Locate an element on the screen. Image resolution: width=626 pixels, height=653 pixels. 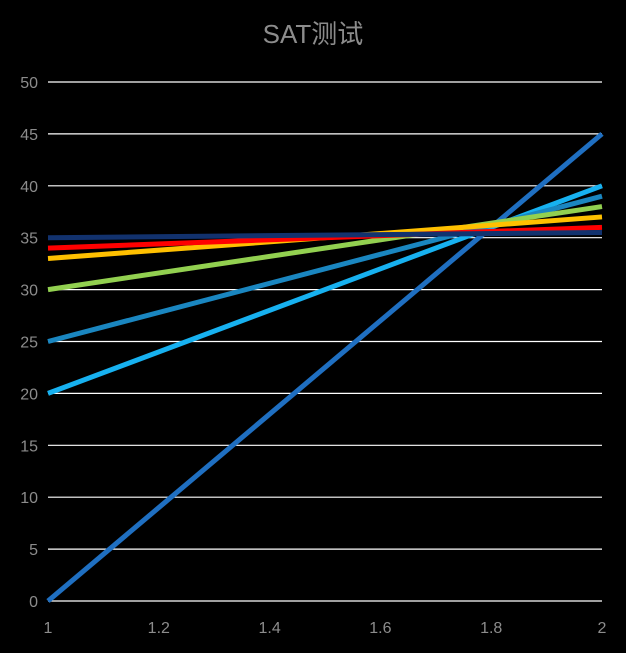
y-tick-label: 30 is located at coordinates (29, 291).